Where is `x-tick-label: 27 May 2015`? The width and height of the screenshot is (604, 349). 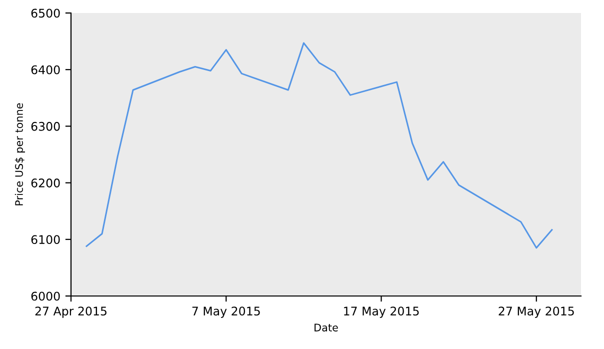 x-tick-label: 27 May 2015 is located at coordinates (536, 312).